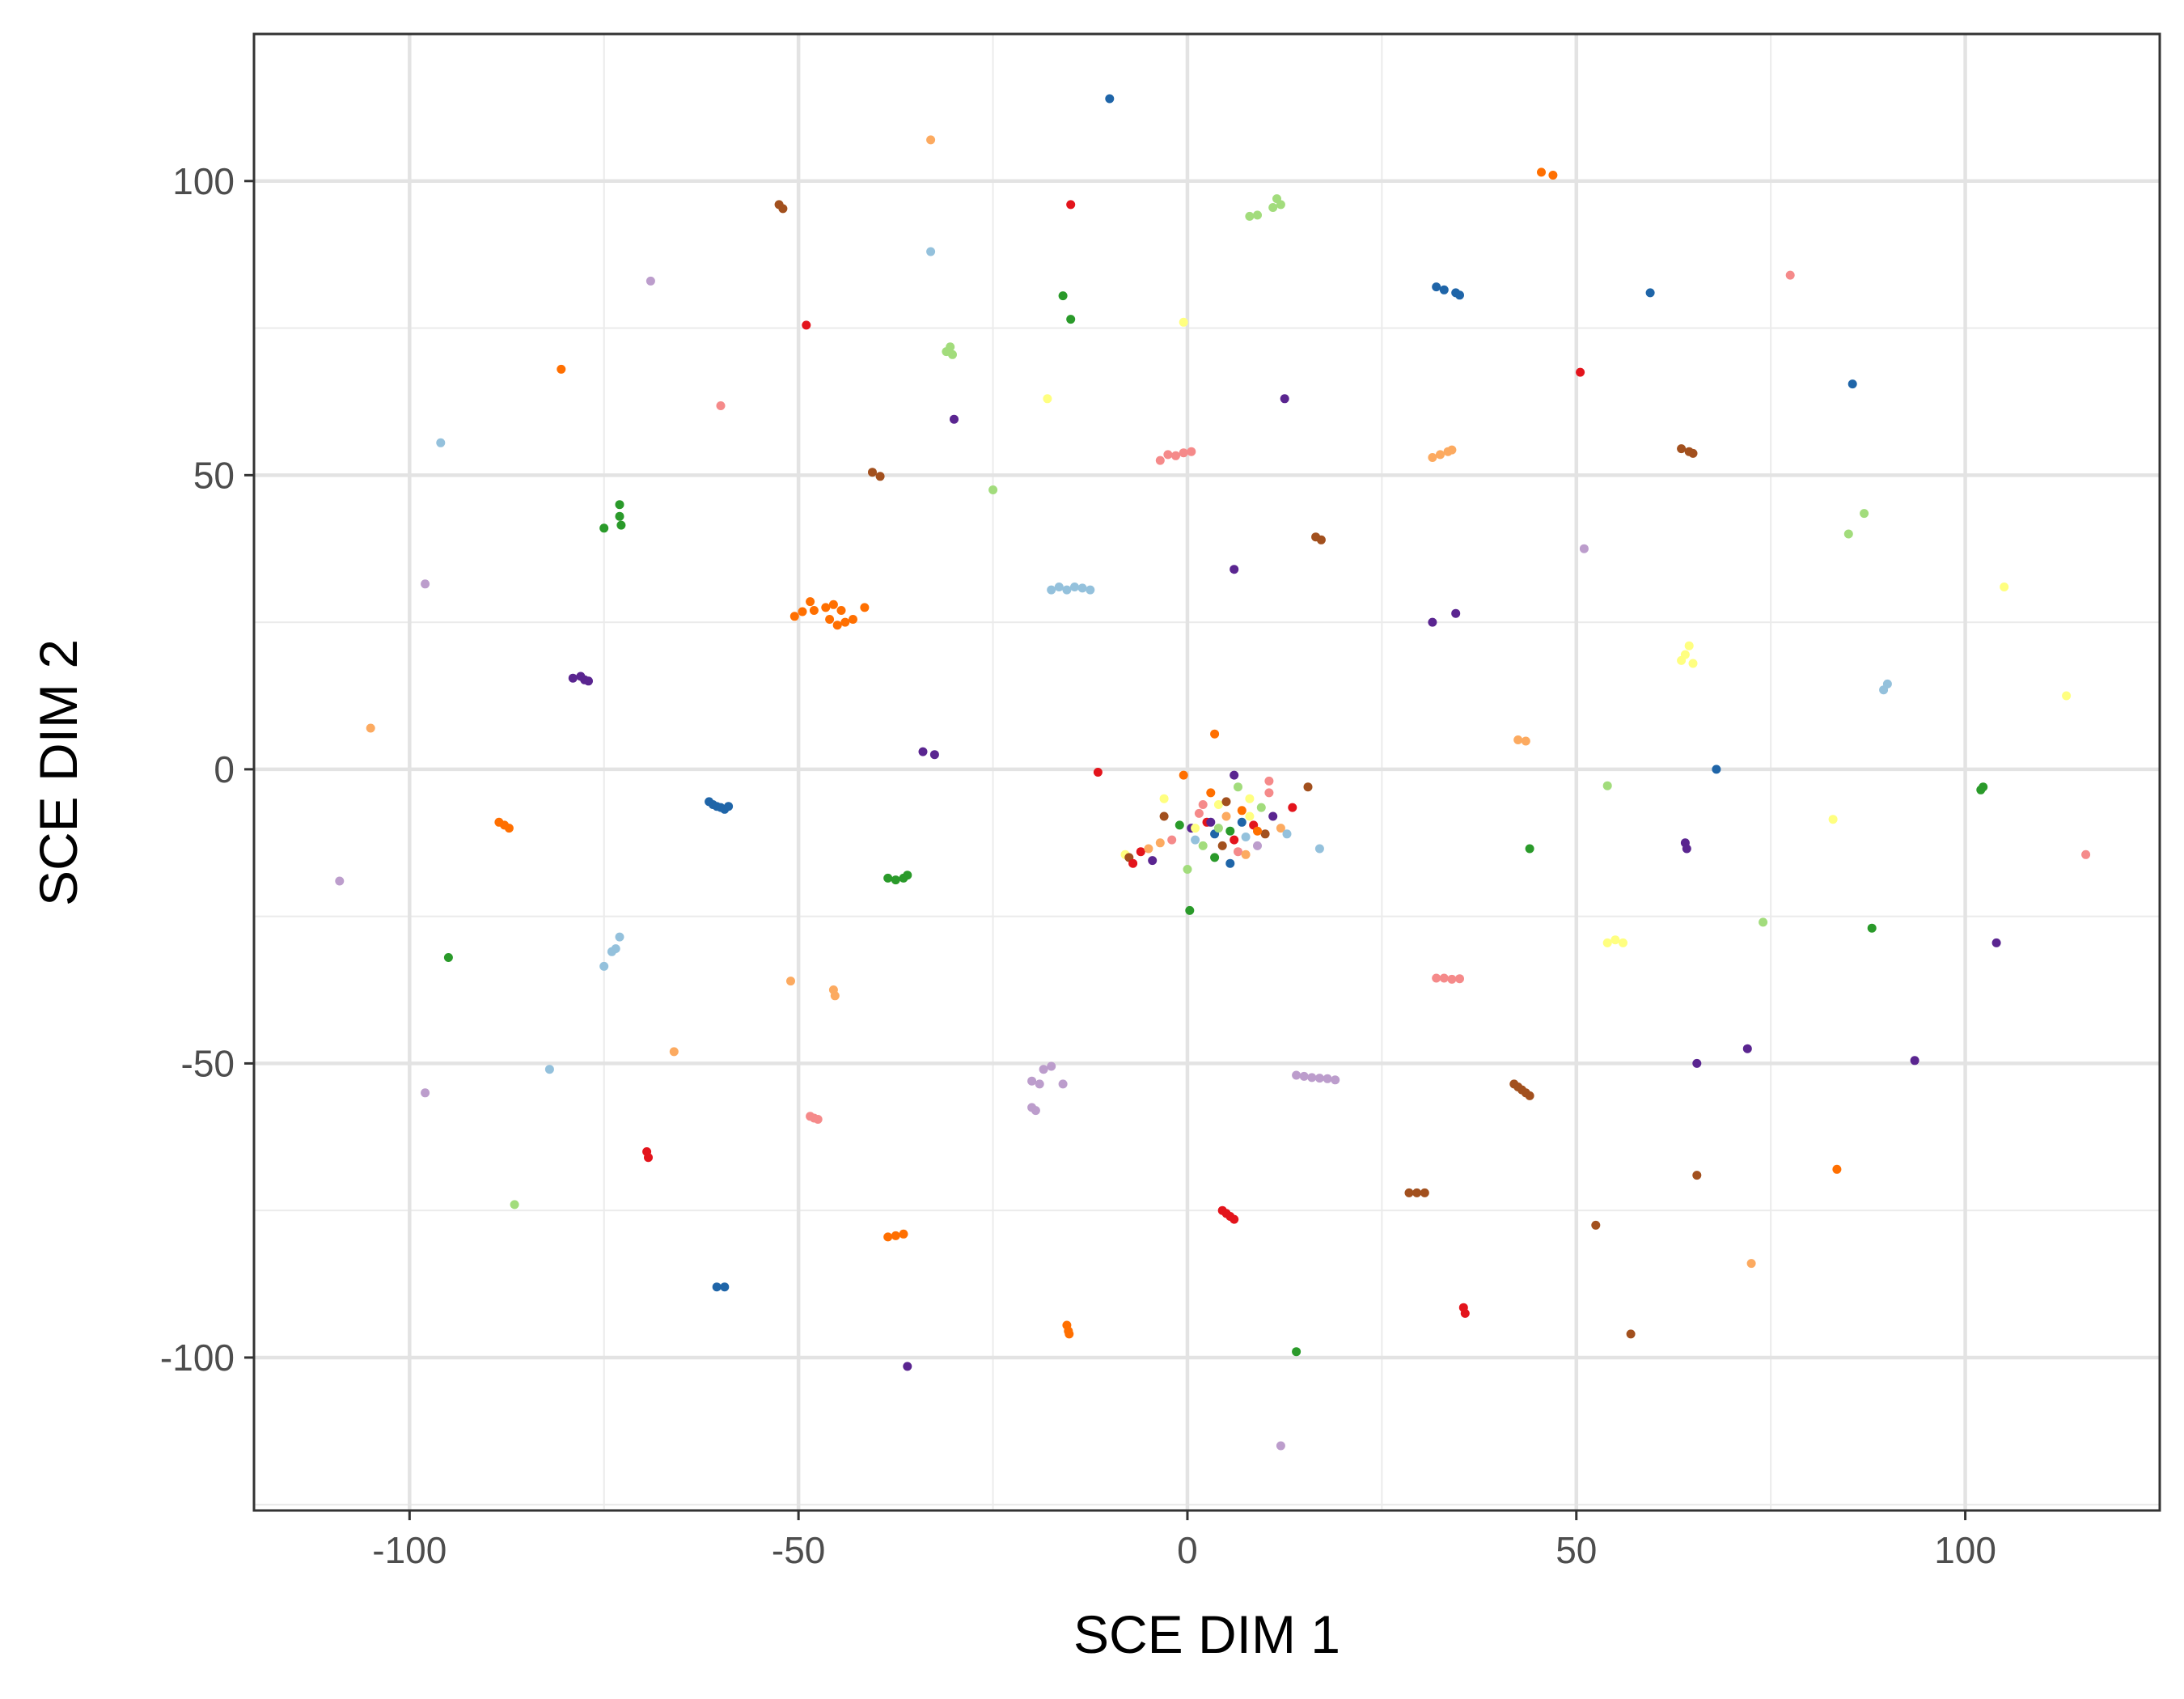 This screenshot has height=1699, width=2184. I want to click on x-tick-label: 50, so click(1576, 1550).